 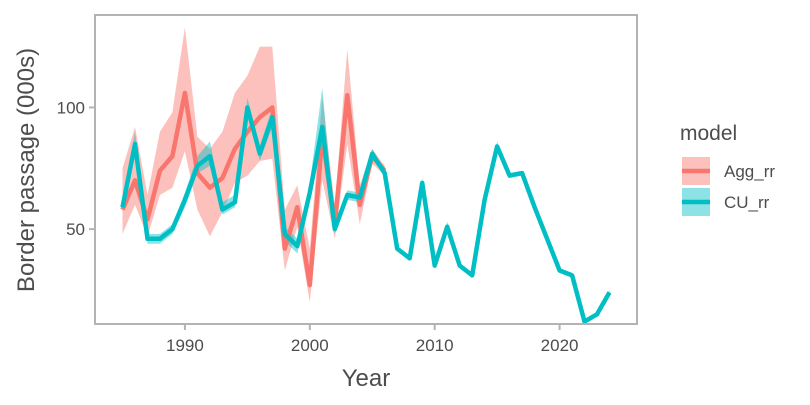 What do you see at coordinates (71, 107) in the screenshot?
I see `y-tick-label: 100` at bounding box center [71, 107].